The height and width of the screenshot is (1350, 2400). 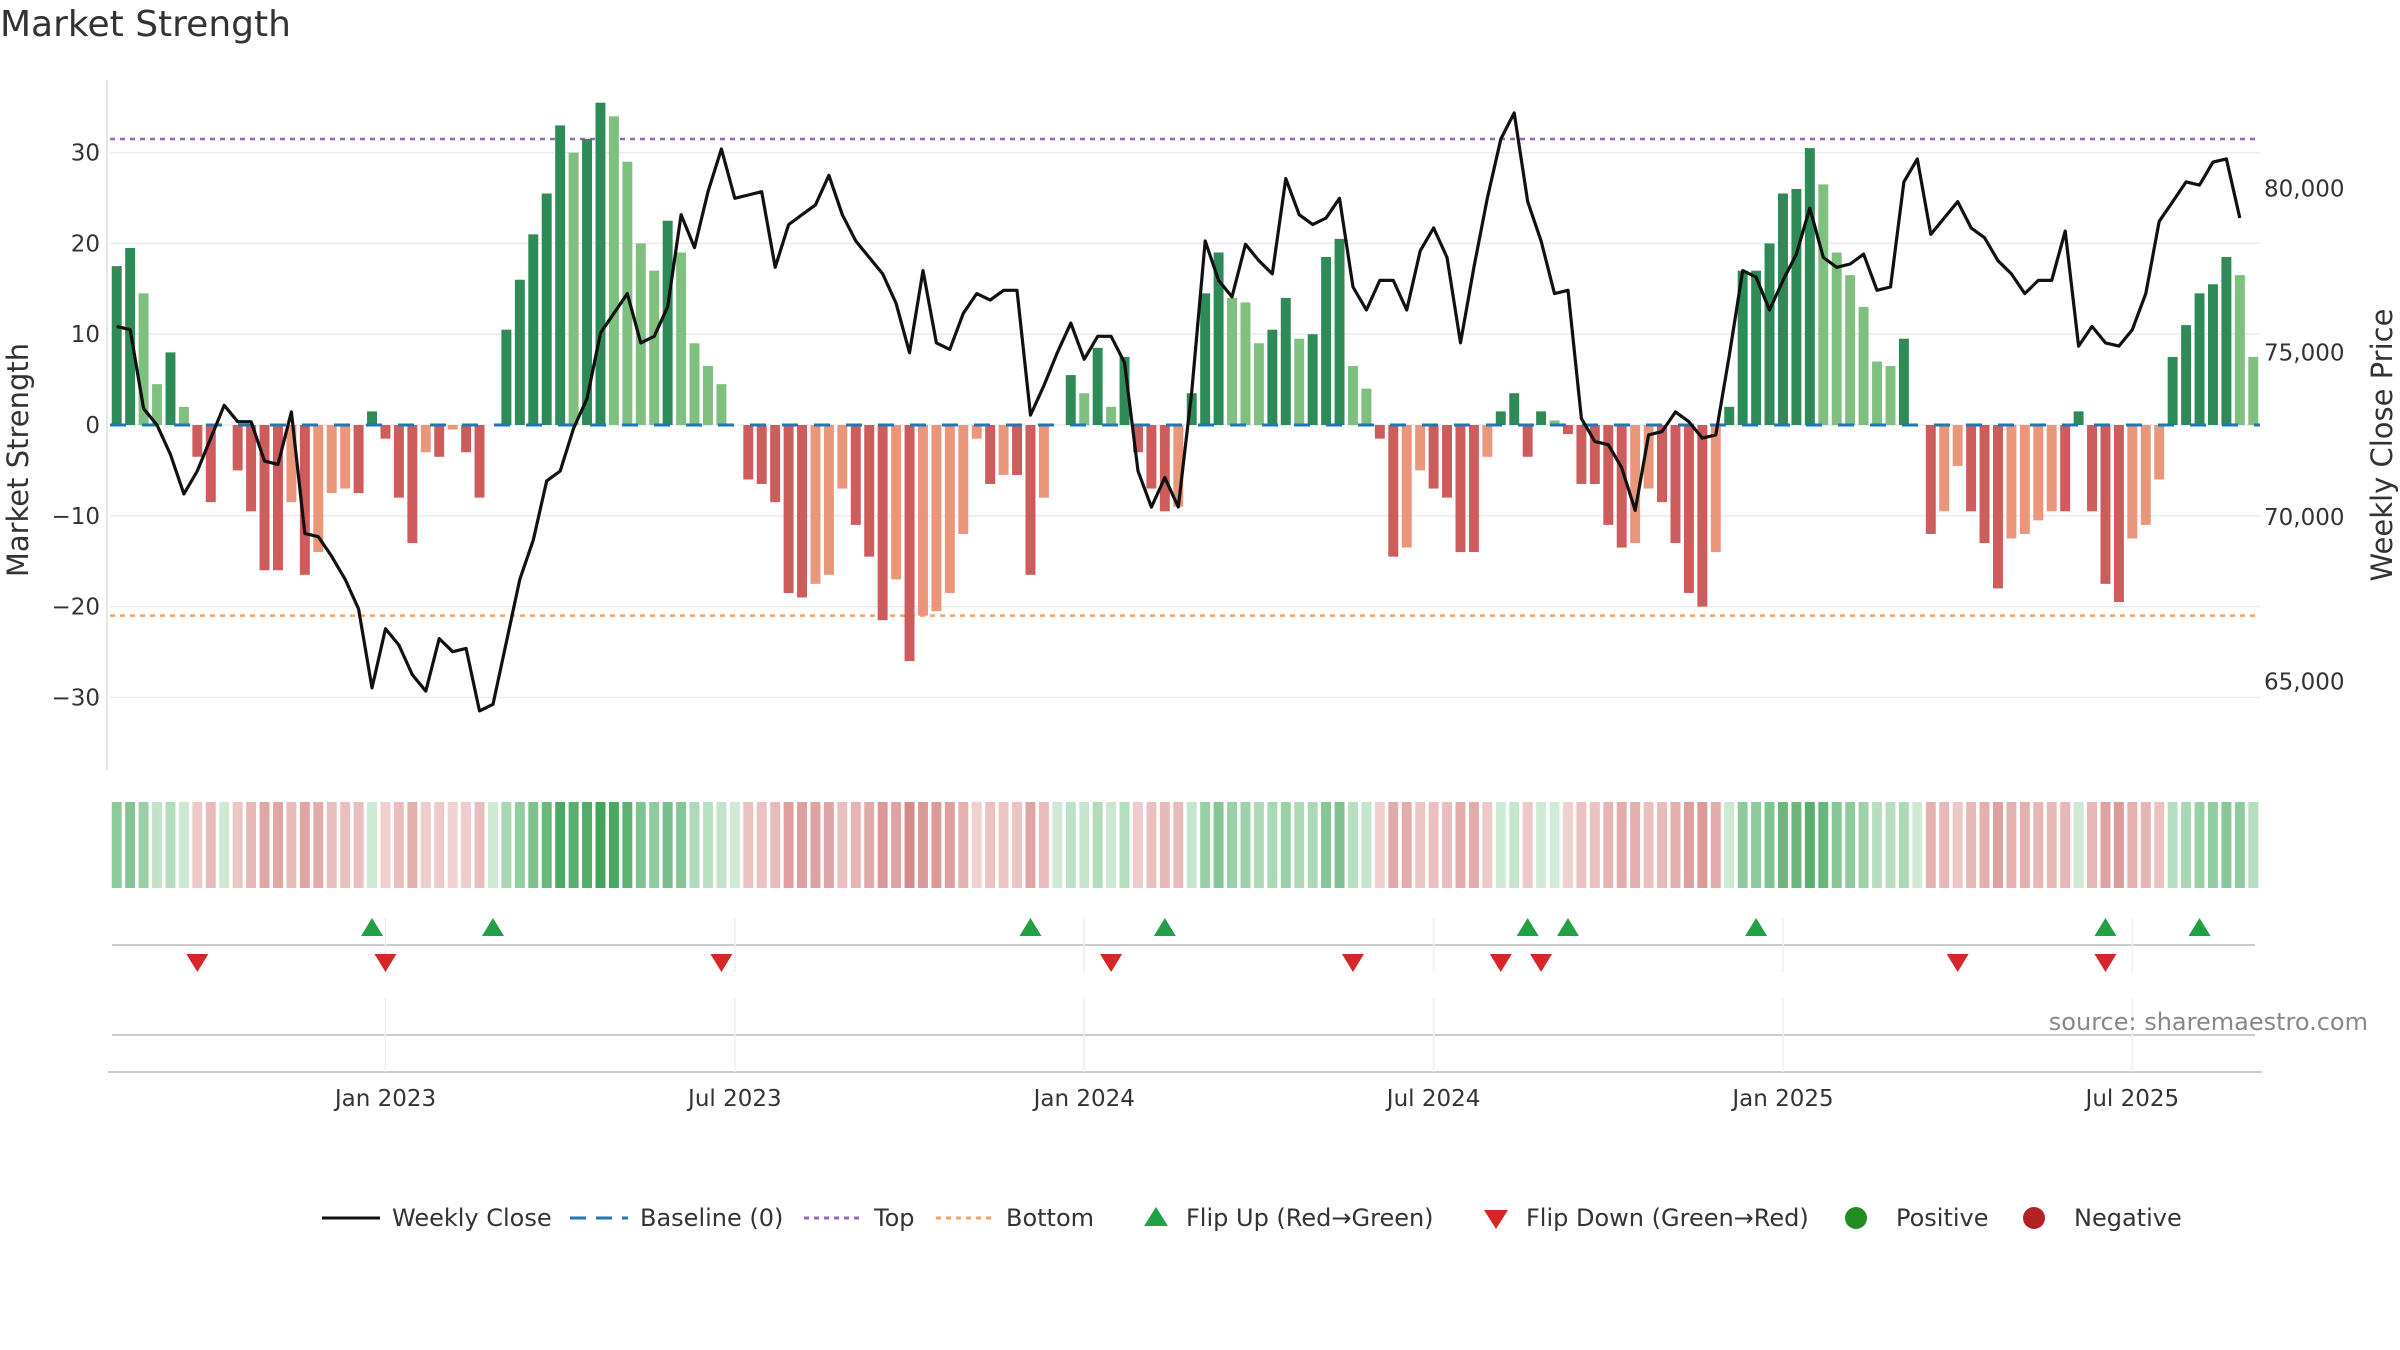 What do you see at coordinates (75, 608) in the screenshot?
I see `y-tick-label: −20` at bounding box center [75, 608].